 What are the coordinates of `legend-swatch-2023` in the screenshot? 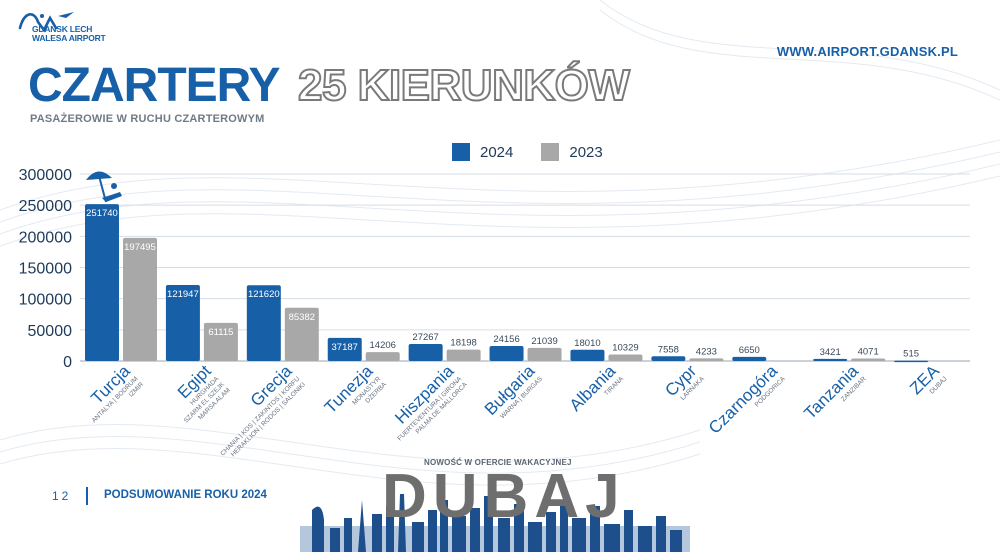 It's located at (550, 152).